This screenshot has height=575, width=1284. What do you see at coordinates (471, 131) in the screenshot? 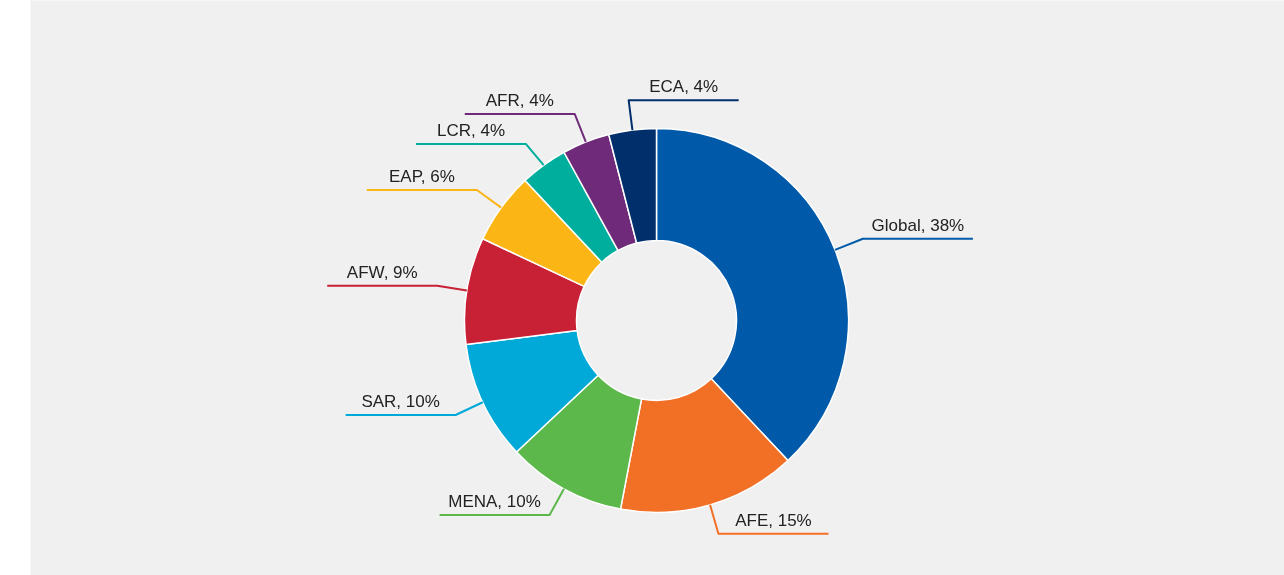
I see `slice-label: LCR, 4%` at bounding box center [471, 131].